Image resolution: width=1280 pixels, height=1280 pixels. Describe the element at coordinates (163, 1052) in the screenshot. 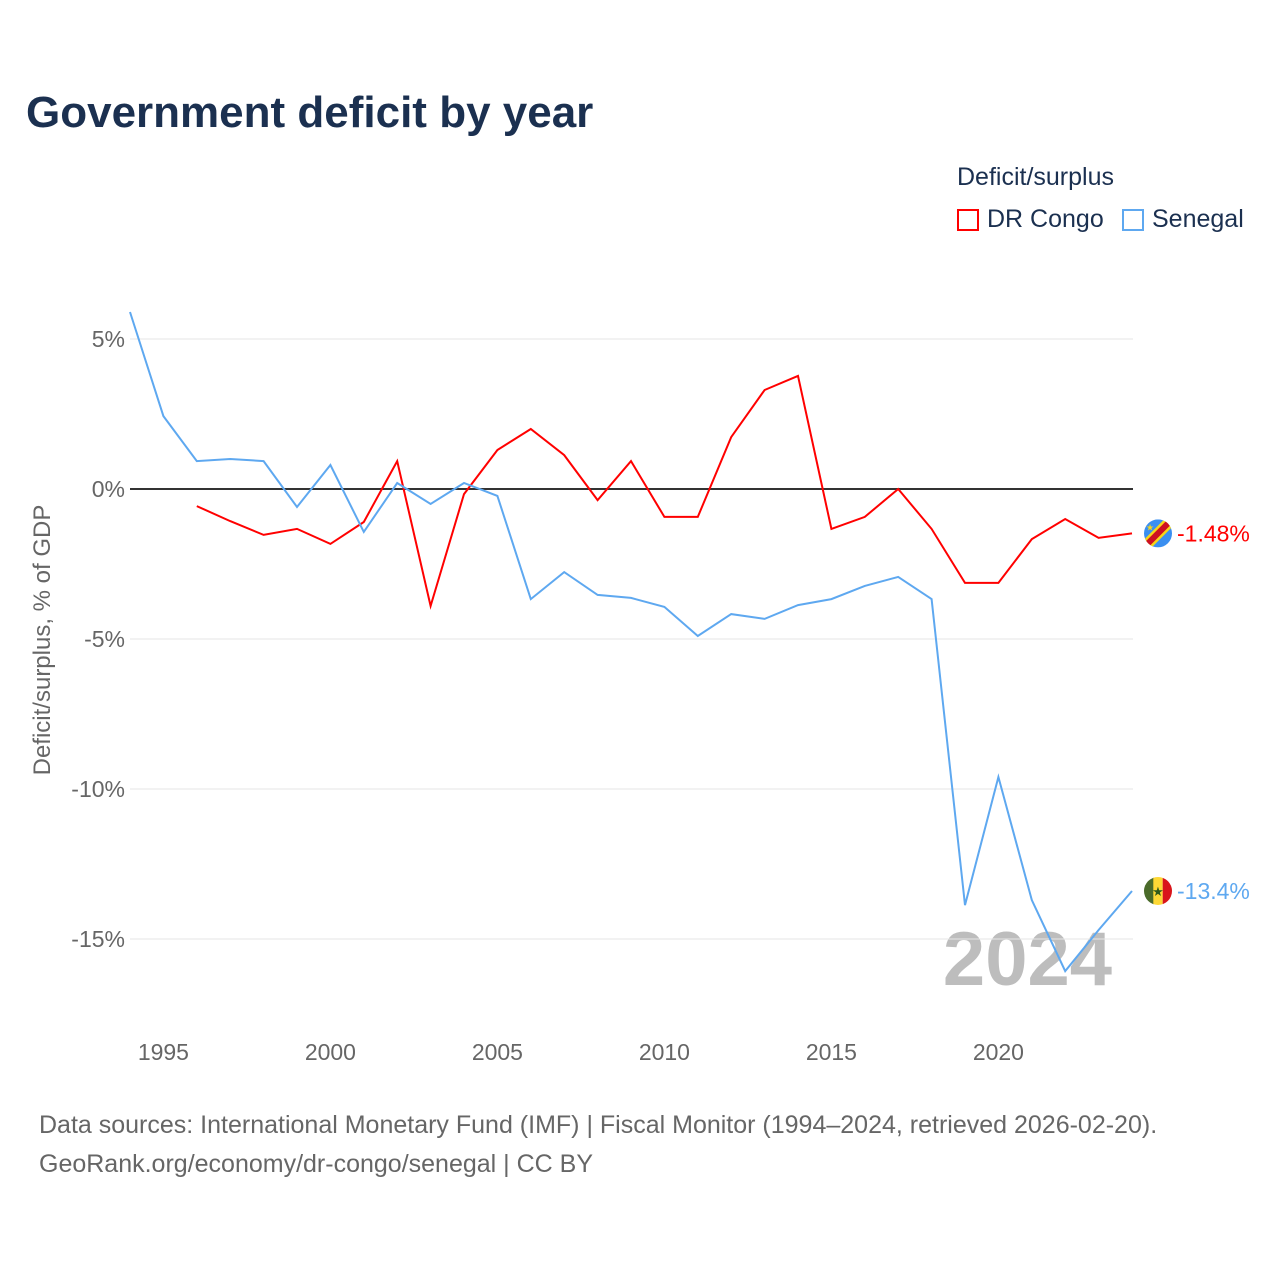

I see `x-tick-label: 1995` at that location.